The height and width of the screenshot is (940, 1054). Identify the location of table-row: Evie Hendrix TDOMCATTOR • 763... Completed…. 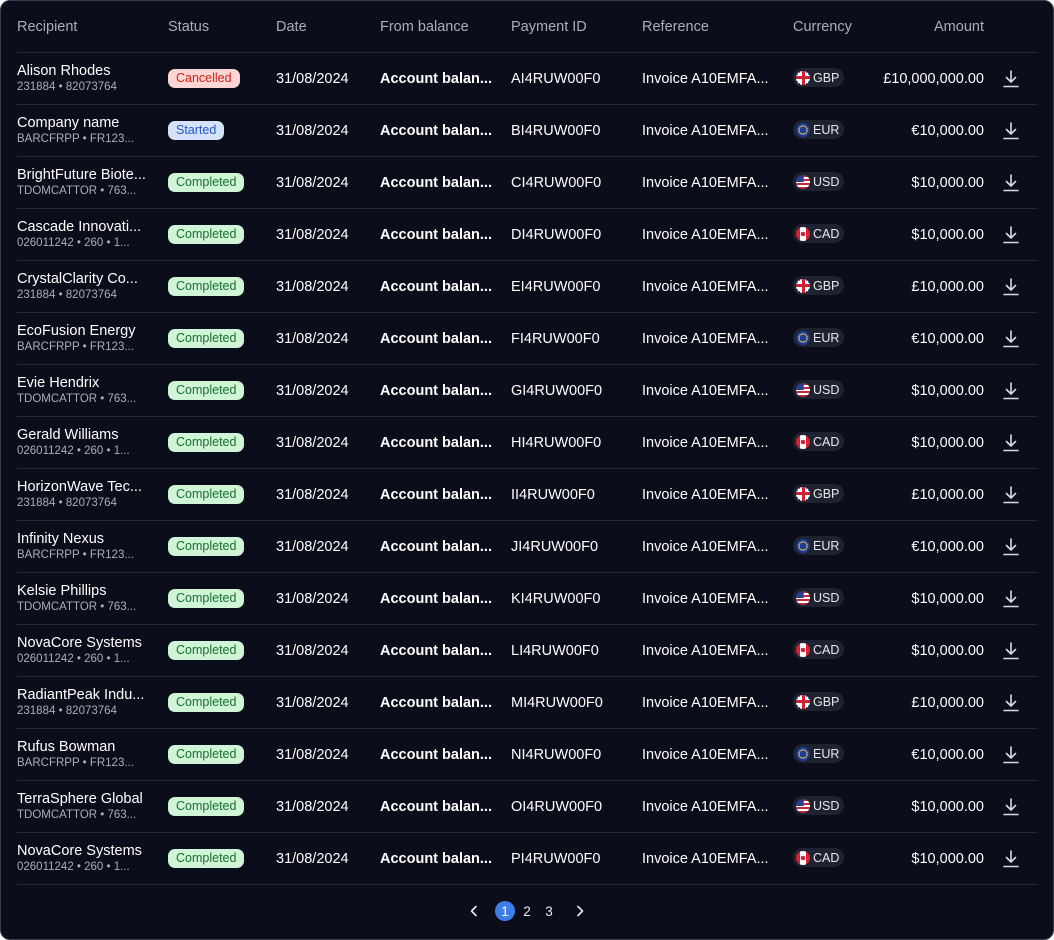
(527, 390).